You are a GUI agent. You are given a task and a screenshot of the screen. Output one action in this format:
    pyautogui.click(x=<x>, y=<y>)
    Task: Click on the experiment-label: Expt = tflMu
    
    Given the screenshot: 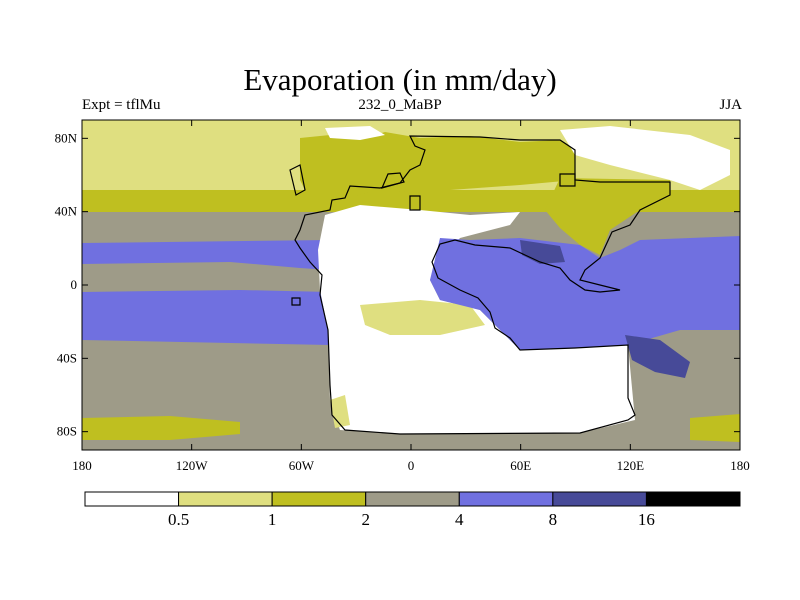 What is the action you would take?
    pyautogui.click(x=121, y=105)
    